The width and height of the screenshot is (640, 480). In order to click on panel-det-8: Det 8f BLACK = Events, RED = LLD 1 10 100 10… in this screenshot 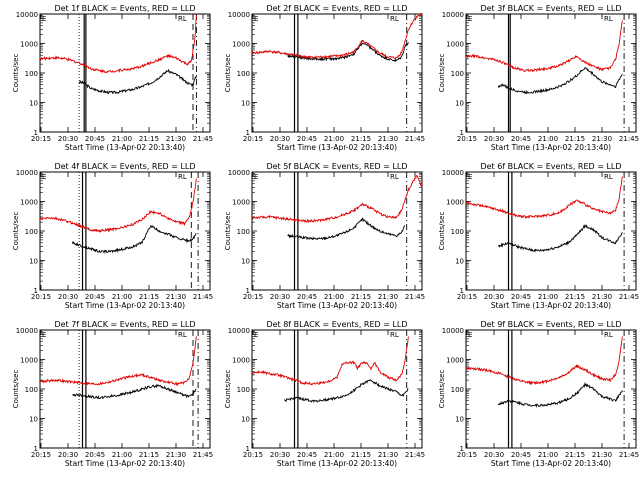, I will do `click(324, 394)`.